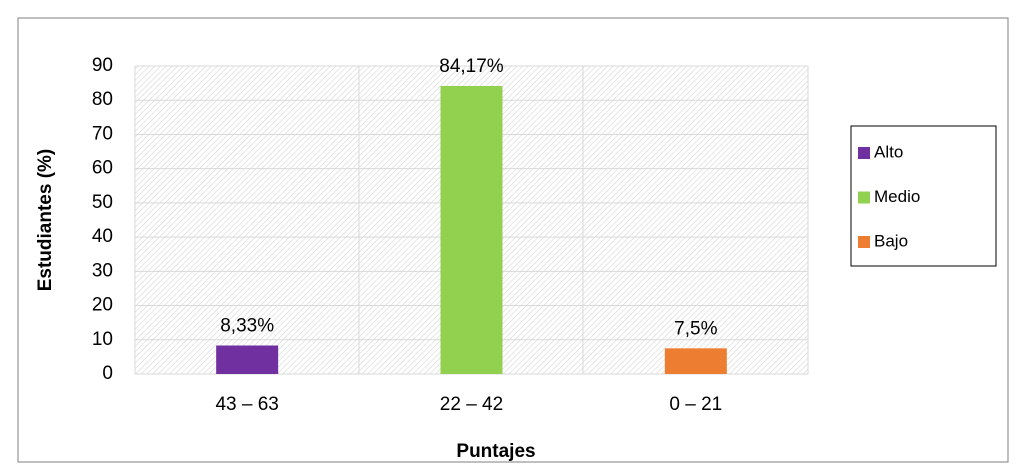 Image resolution: width=1026 pixels, height=475 pixels. What do you see at coordinates (247, 326) in the screenshot?
I see `data-label: 8,33%` at bounding box center [247, 326].